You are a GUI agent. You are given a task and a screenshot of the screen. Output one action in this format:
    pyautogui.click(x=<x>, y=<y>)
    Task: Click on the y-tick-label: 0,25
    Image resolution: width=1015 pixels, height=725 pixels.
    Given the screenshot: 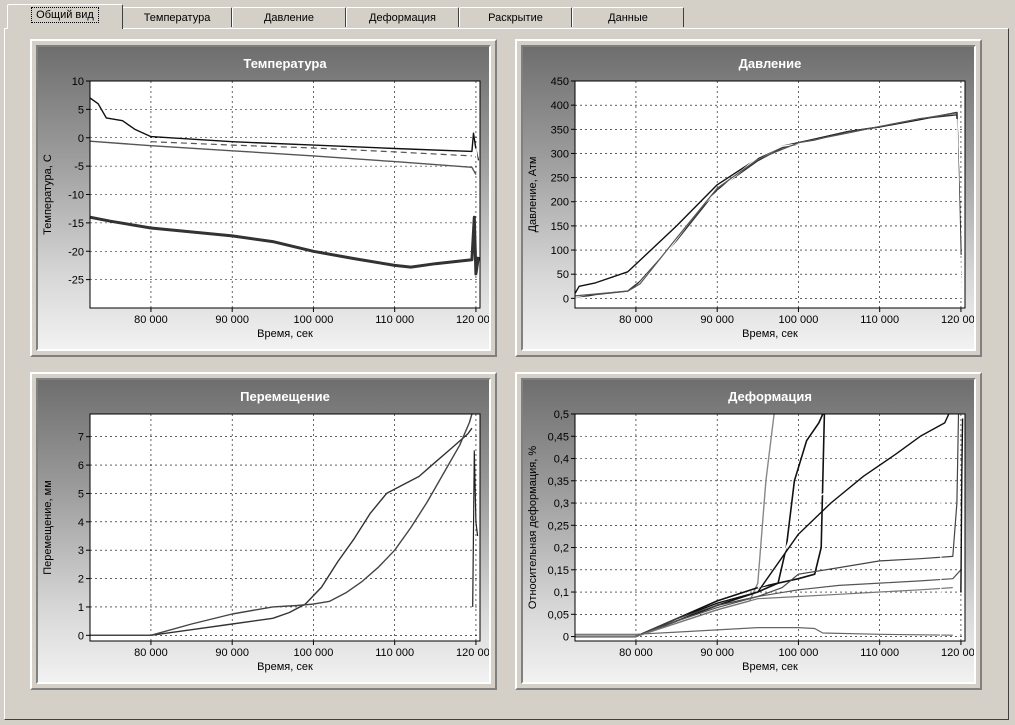 What is the action you would take?
    pyautogui.click(x=558, y=526)
    